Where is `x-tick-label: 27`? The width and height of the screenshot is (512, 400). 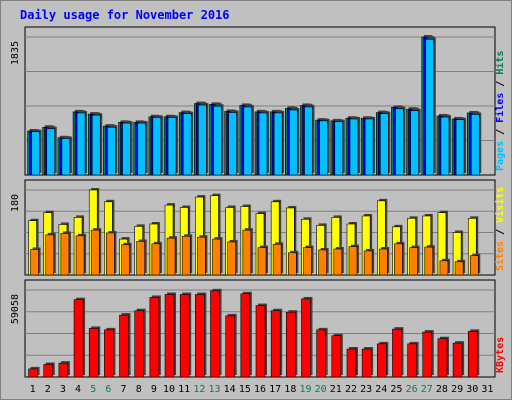 x-tick-label: 27 is located at coordinates (427, 389).